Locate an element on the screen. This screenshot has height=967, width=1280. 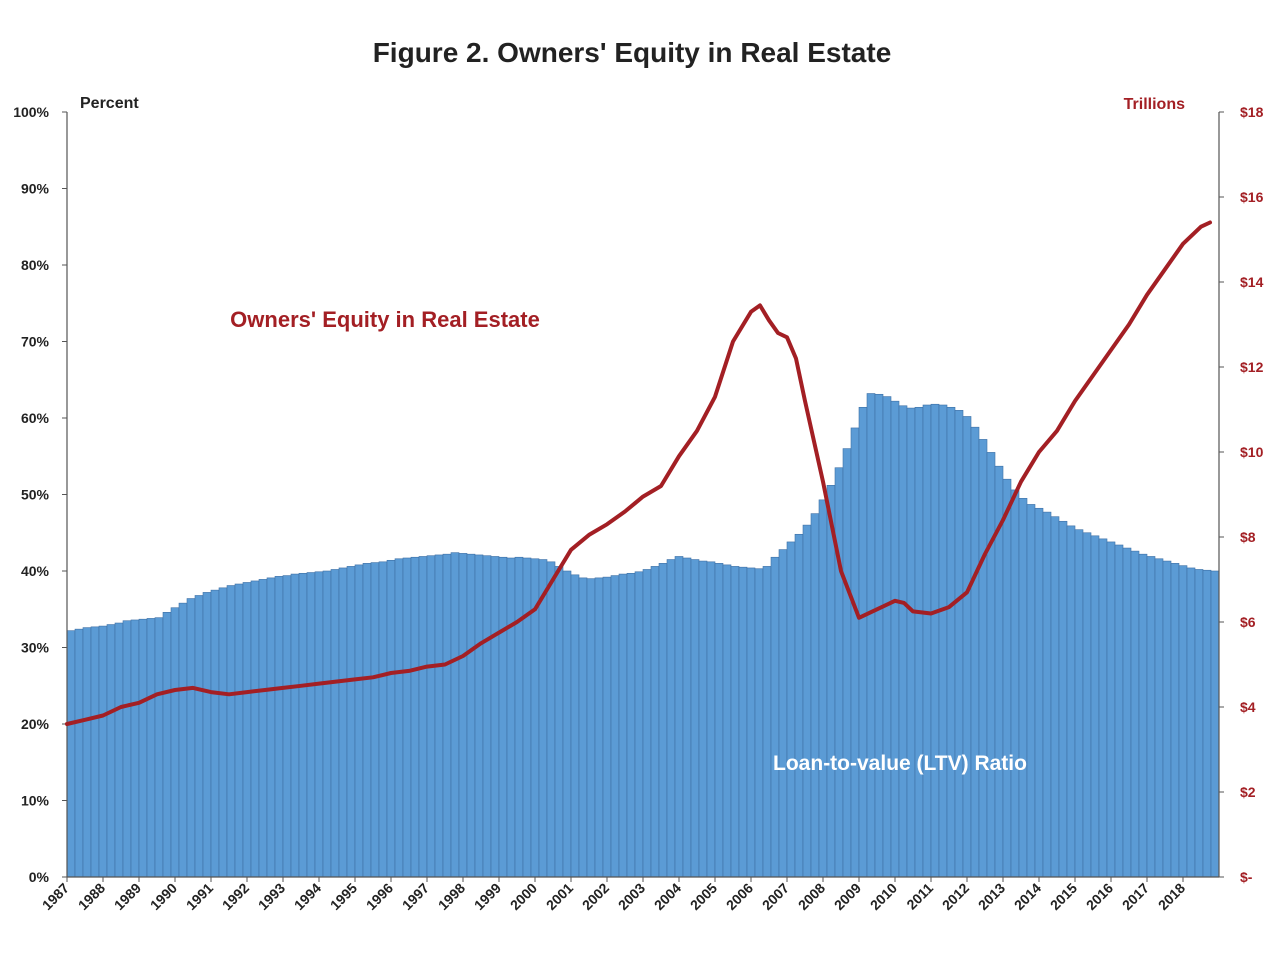
left-tick-label: 50% is located at coordinates (35, 495).